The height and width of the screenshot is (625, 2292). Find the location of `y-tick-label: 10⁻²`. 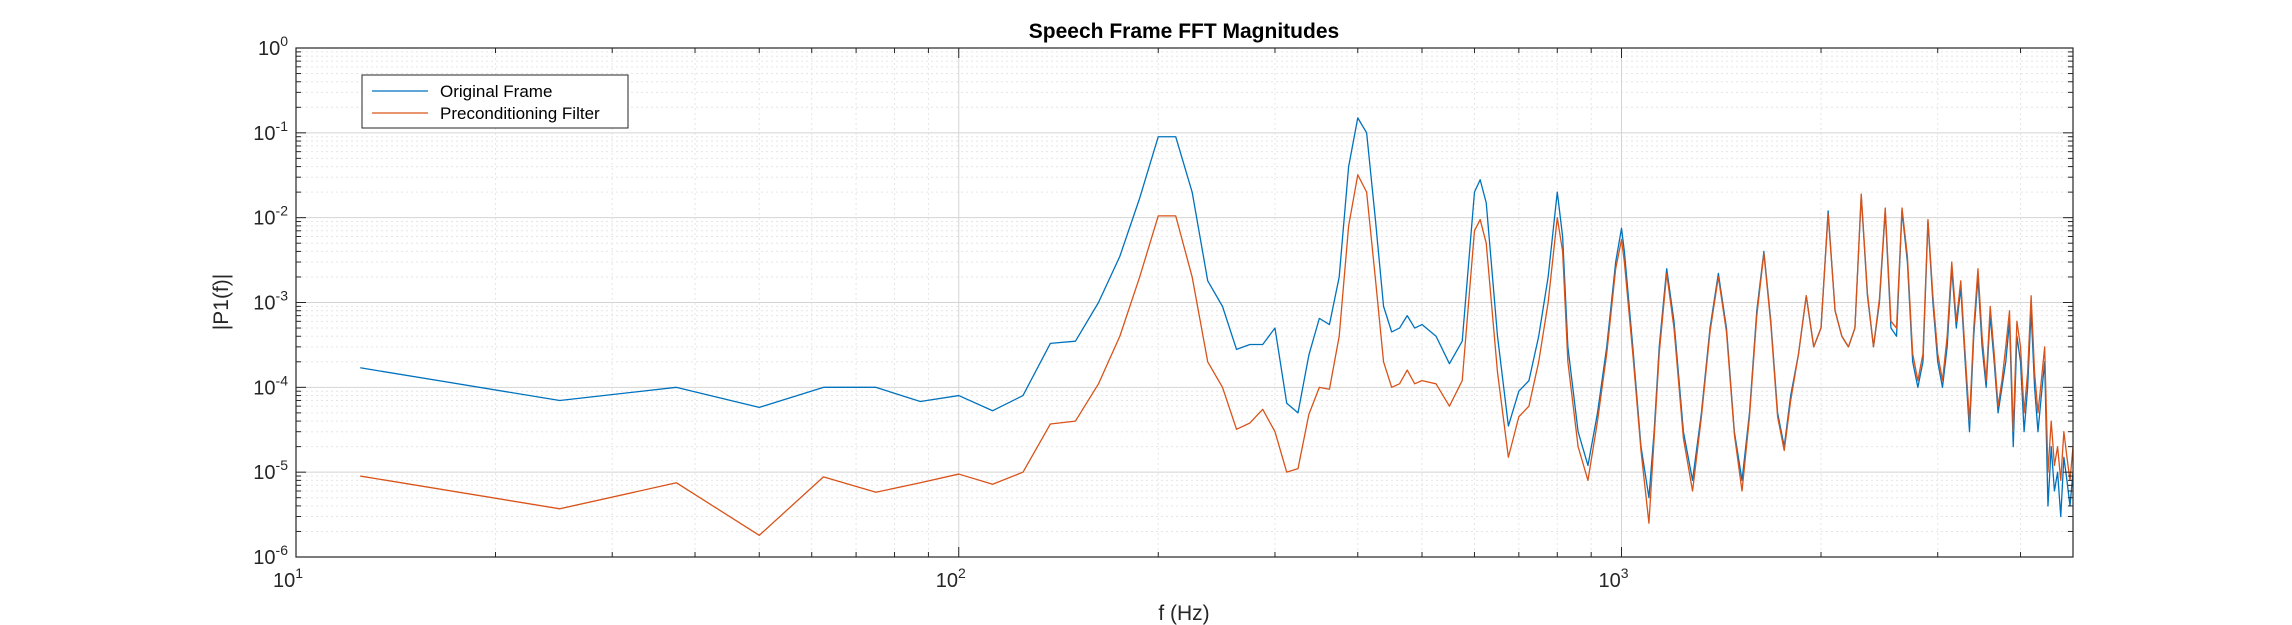

y-tick-label: 10⁻² is located at coordinates (270, 216).